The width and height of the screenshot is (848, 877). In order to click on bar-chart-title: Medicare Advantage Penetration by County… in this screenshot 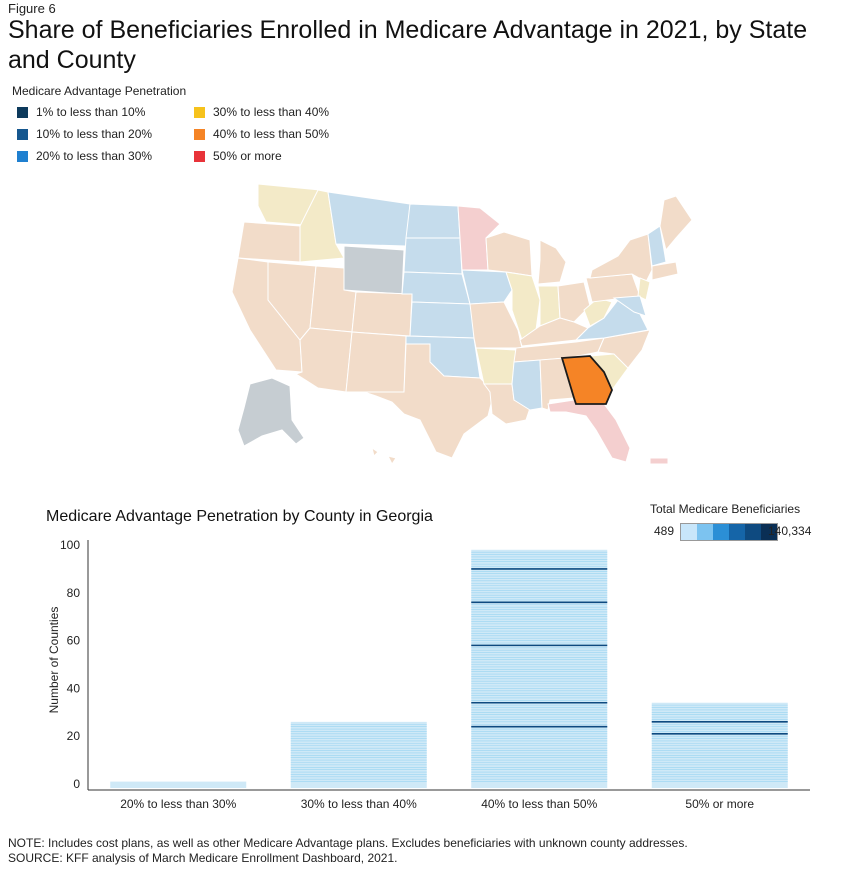, I will do `click(239, 516)`.